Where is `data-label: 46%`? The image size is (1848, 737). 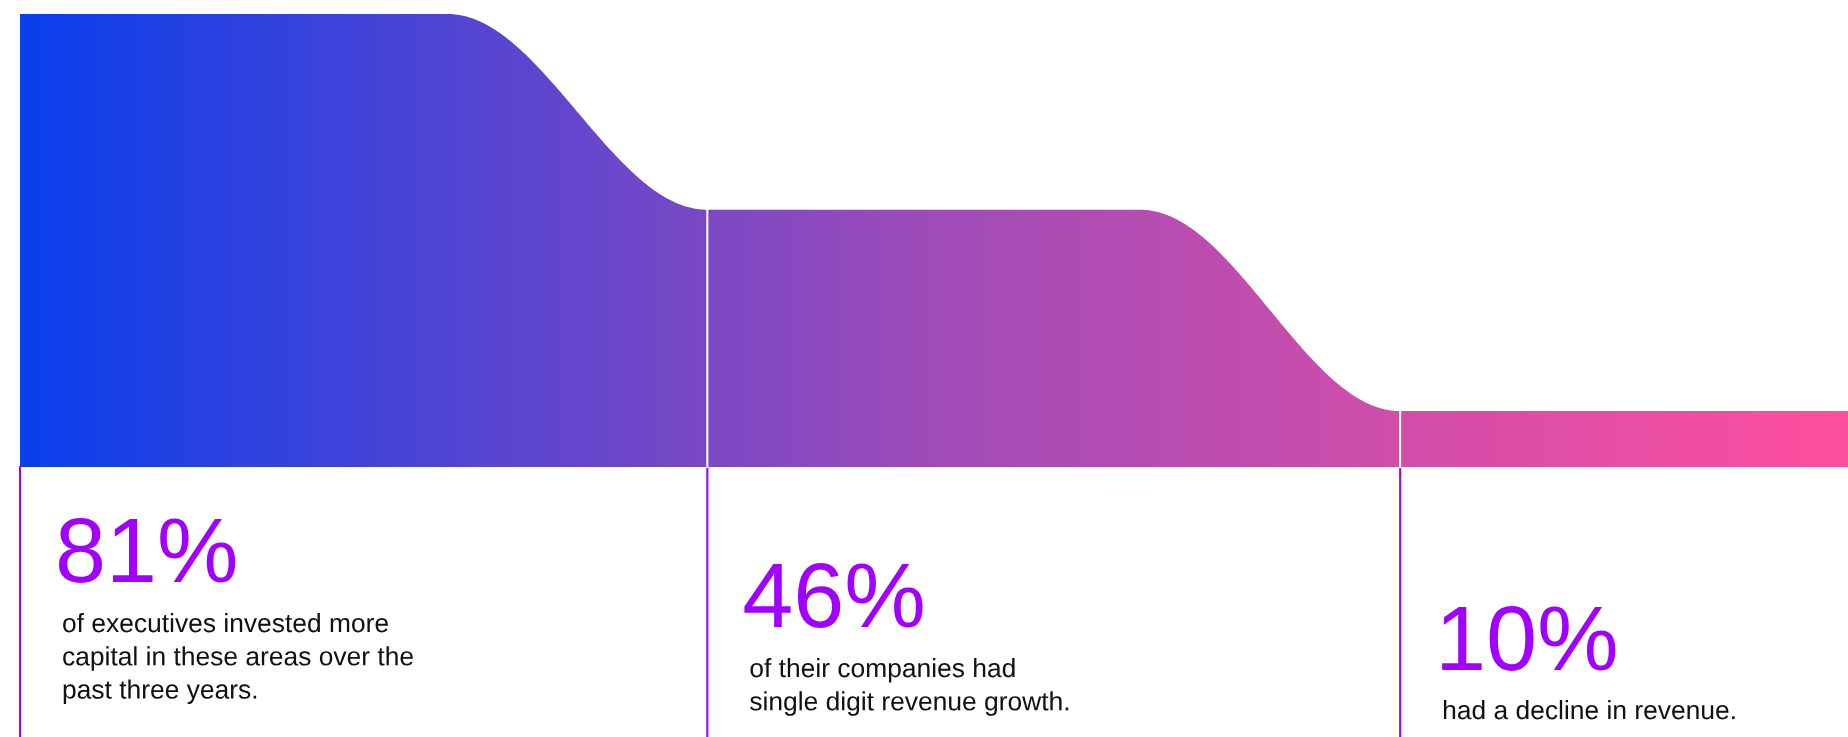
data-label: 46% is located at coordinates (833, 595).